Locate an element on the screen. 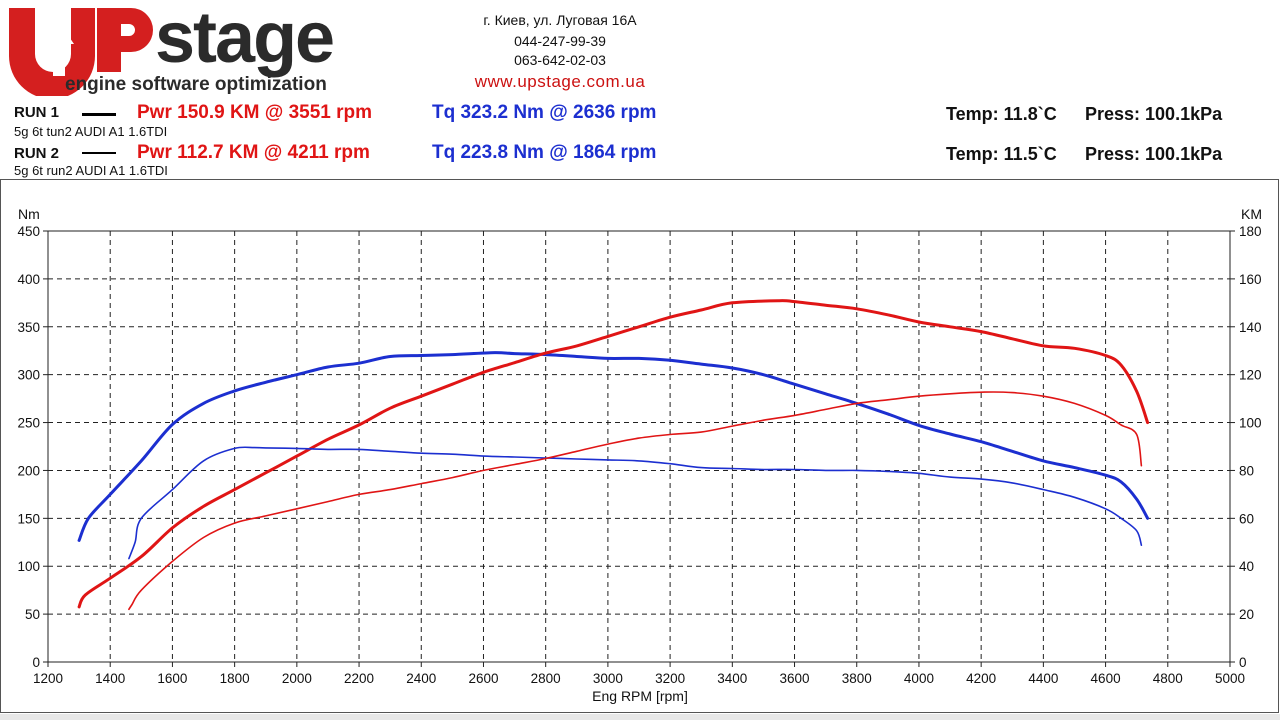  x-tick-label: 2600 is located at coordinates (483, 678).